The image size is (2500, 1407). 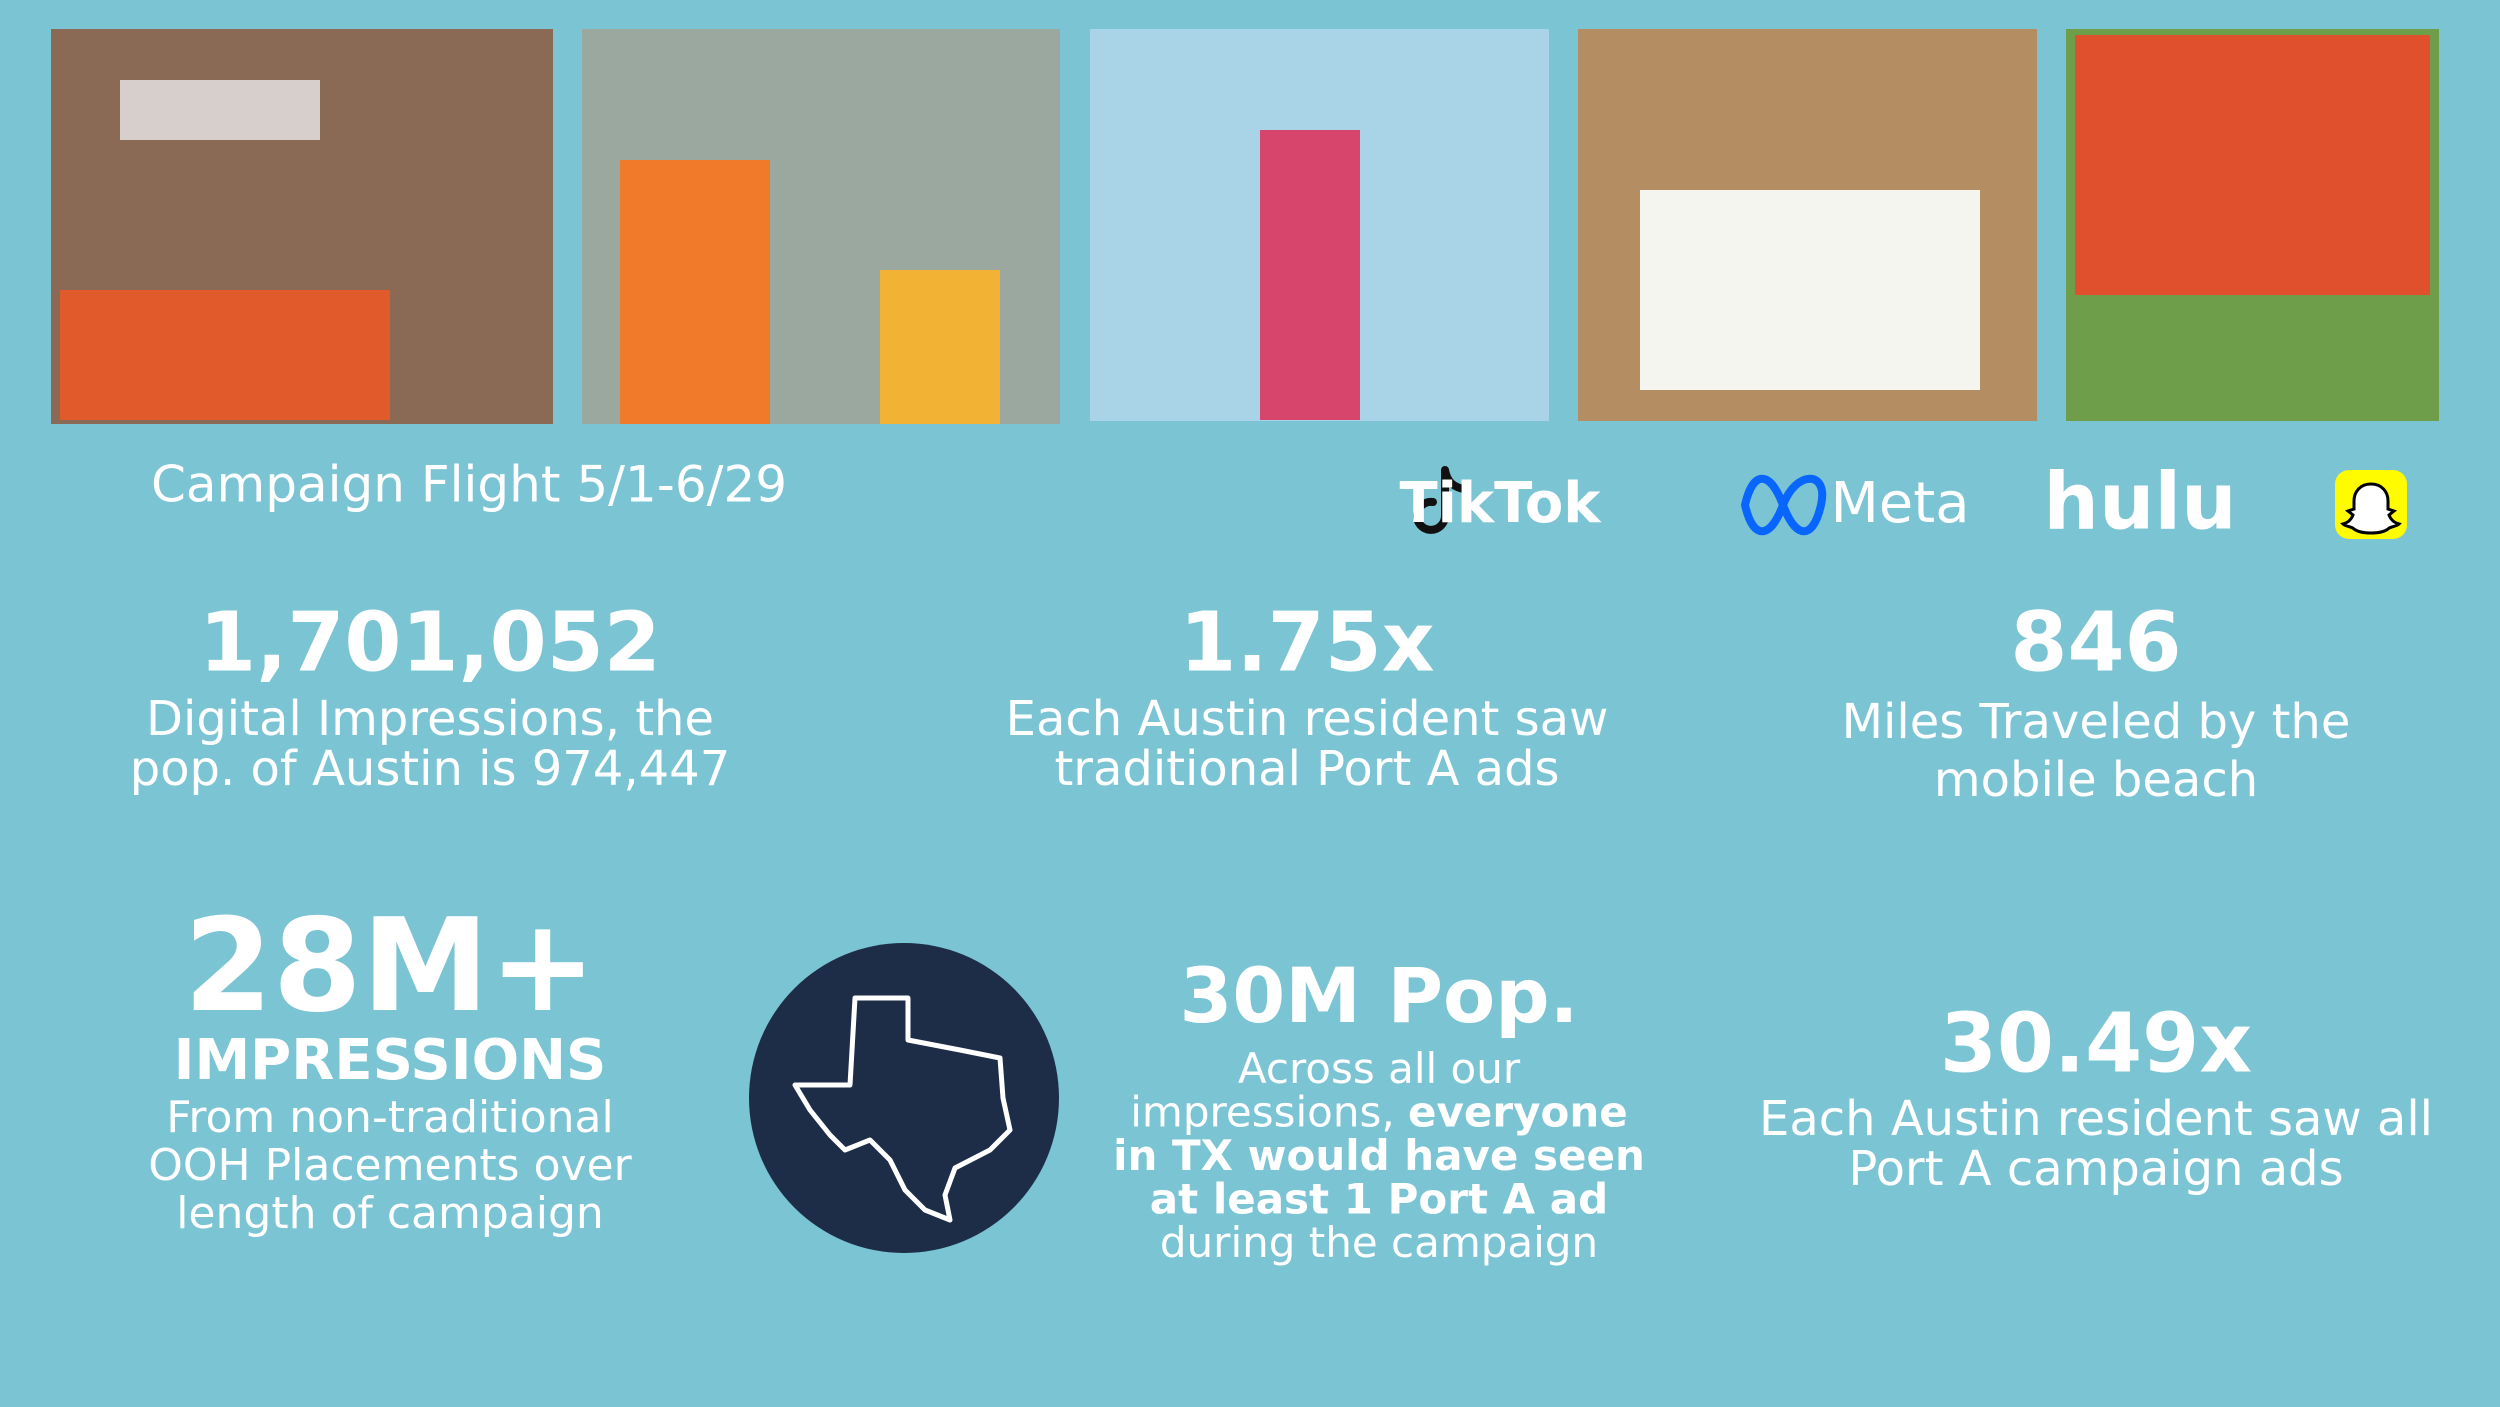 I want to click on stat-label: Digital Impressions, the, so click(x=430, y=719).